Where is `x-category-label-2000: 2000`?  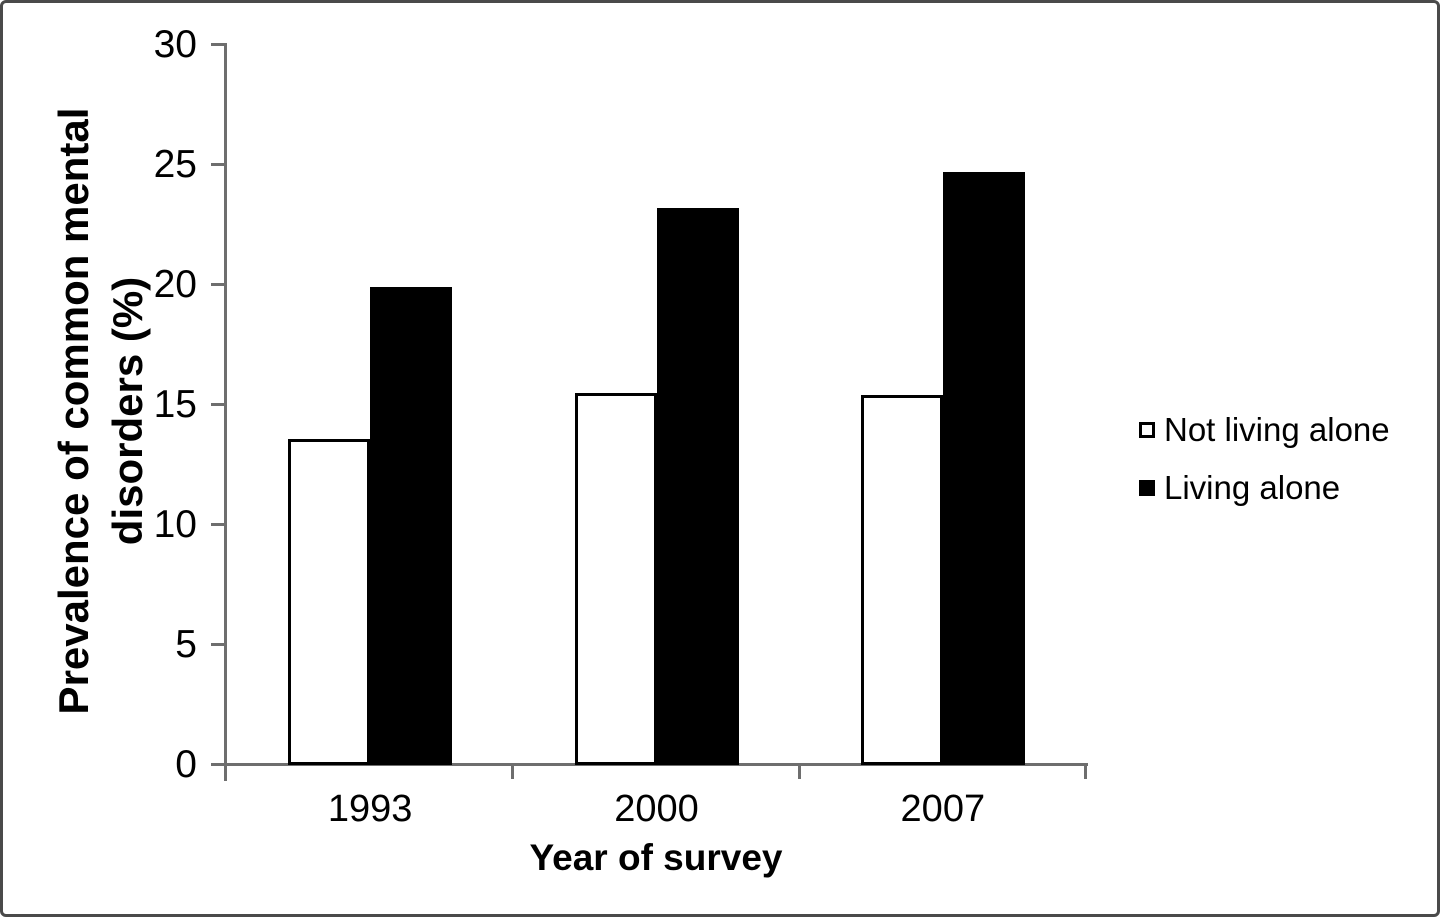
x-category-label-2000: 2000 is located at coordinates (656, 809).